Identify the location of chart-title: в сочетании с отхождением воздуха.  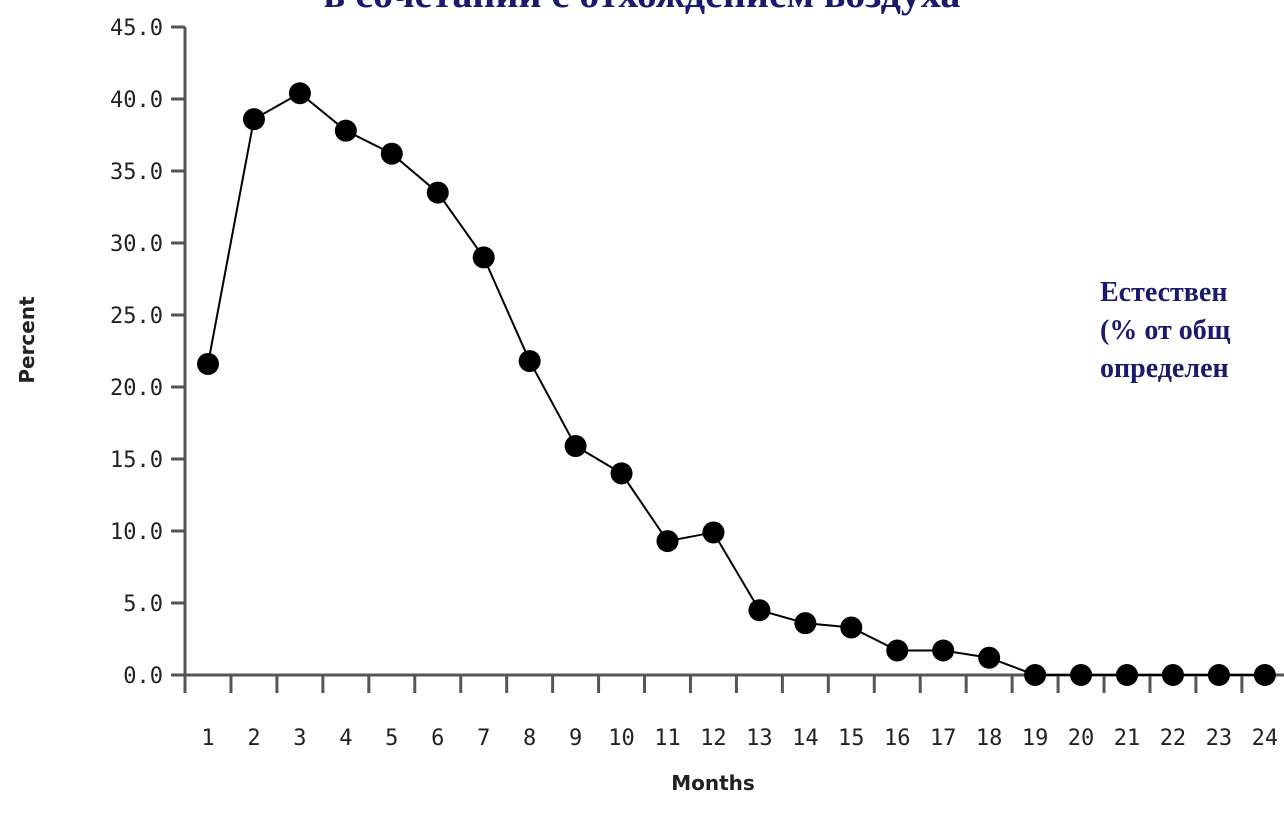
(642, 7).